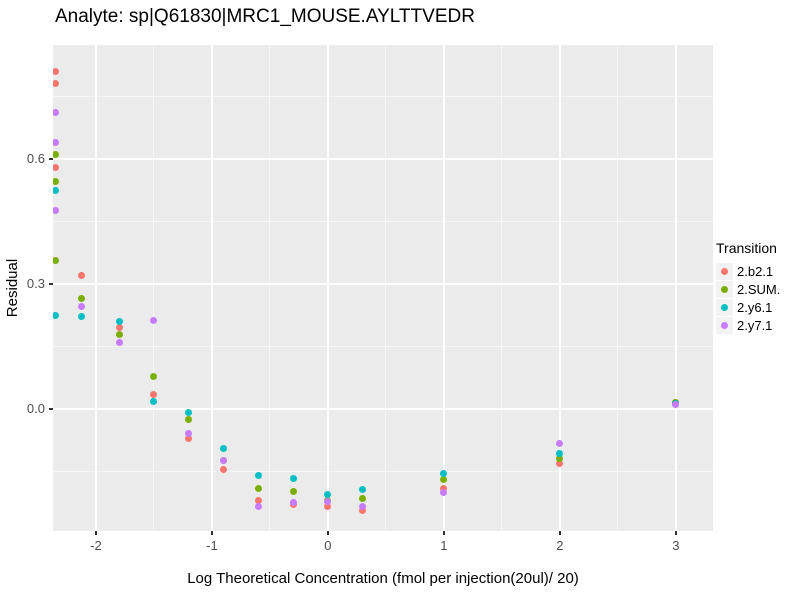 The image size is (800, 600). Describe the element at coordinates (746, 248) in the screenshot. I see `legend-title: Transition` at that location.